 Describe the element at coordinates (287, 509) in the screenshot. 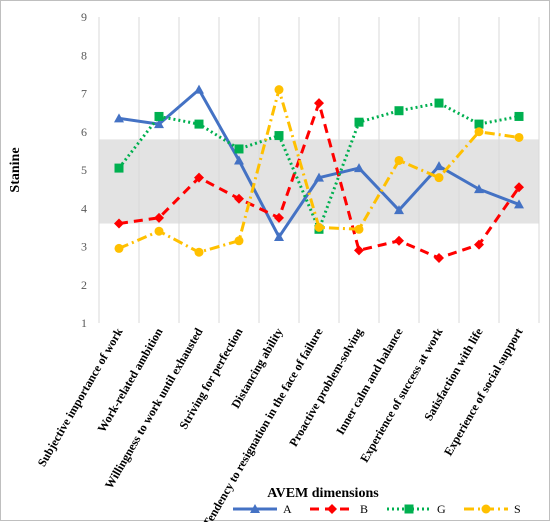

I see `legend-label-A: A` at that location.